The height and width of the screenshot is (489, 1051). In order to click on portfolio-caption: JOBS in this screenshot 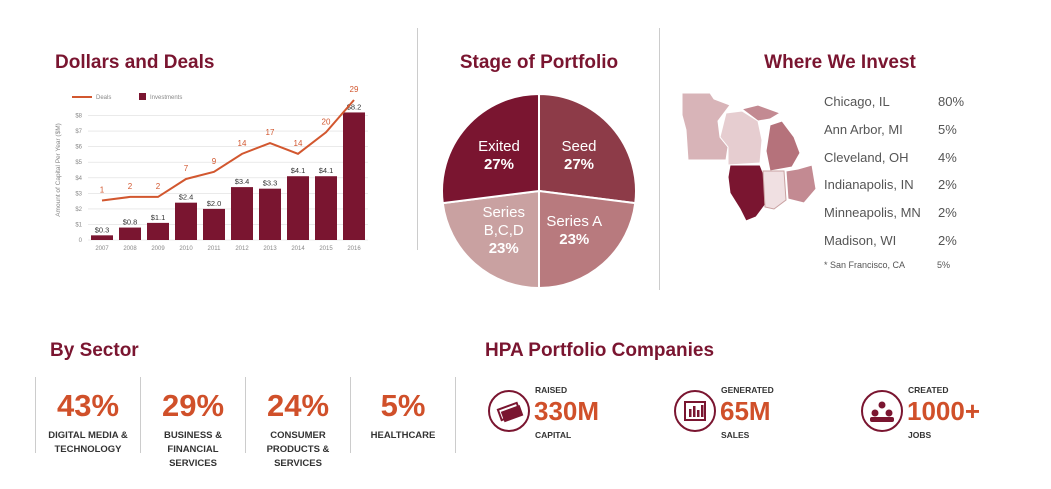, I will do `click(920, 435)`.